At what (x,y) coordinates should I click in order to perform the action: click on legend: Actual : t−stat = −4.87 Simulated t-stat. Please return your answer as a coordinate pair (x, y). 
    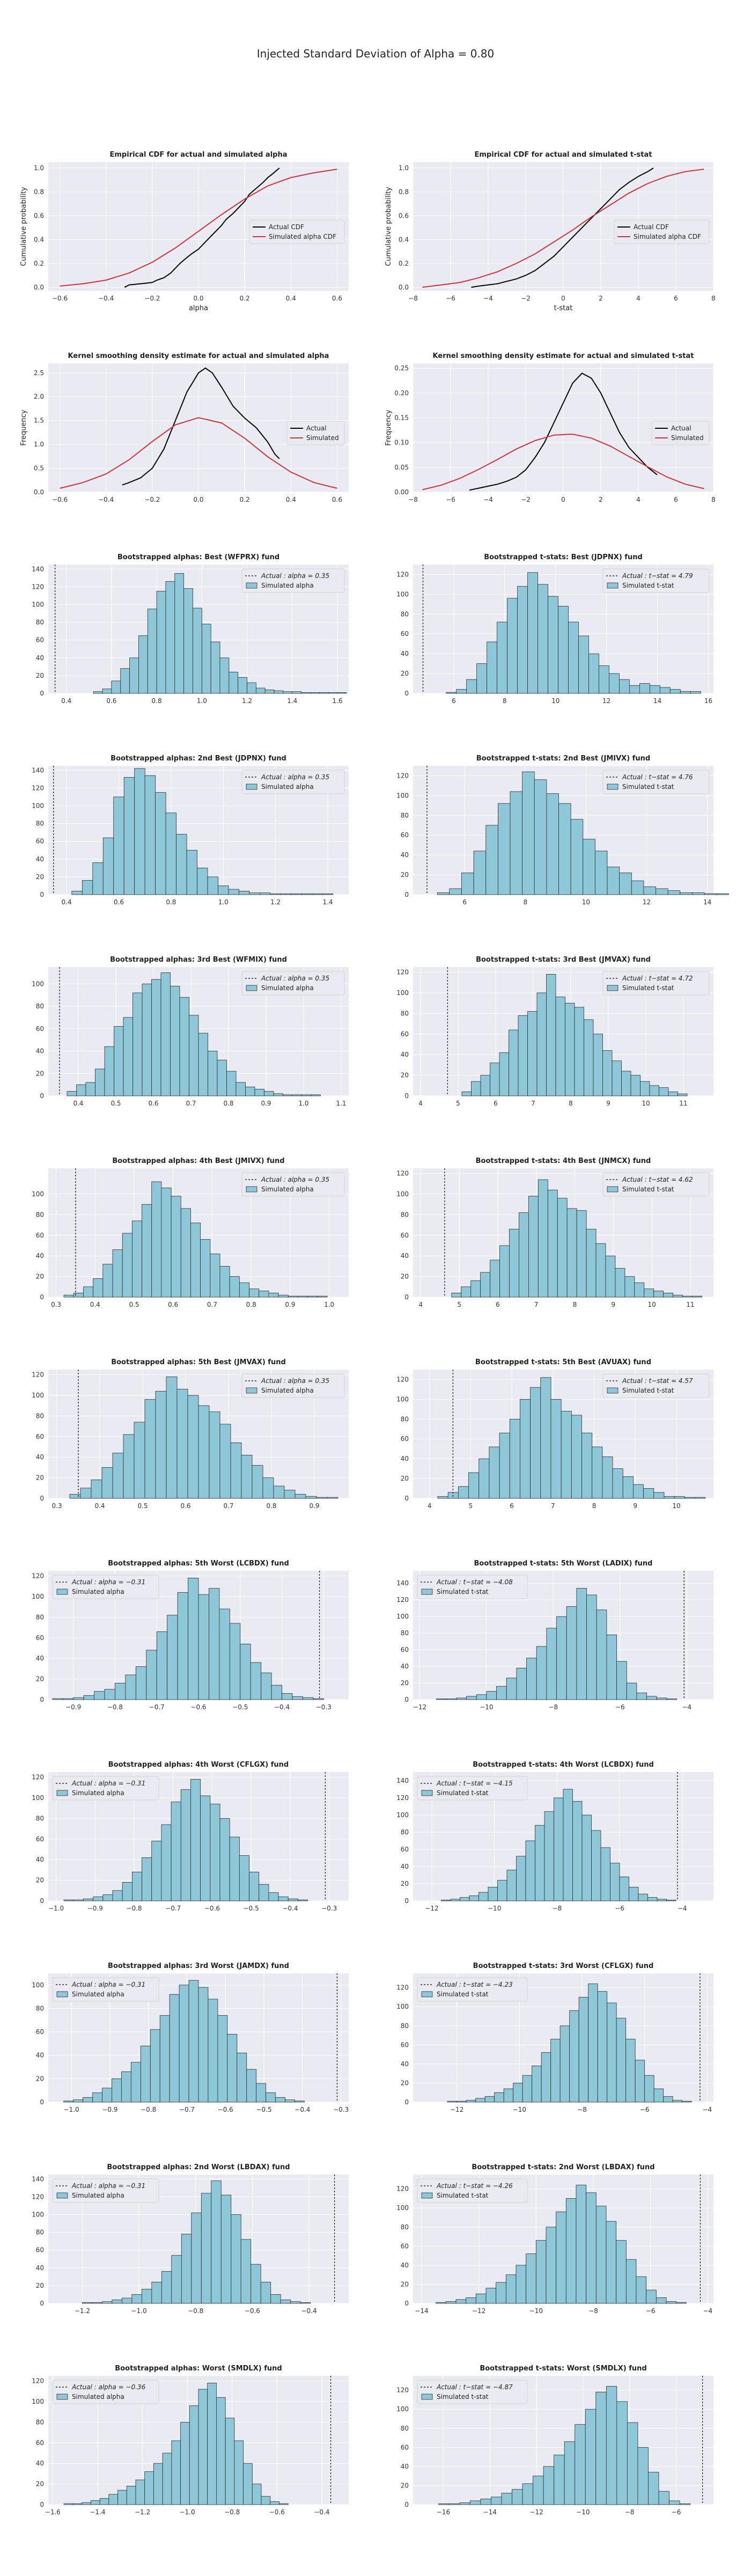
    Looking at the image, I should click on (472, 2392).